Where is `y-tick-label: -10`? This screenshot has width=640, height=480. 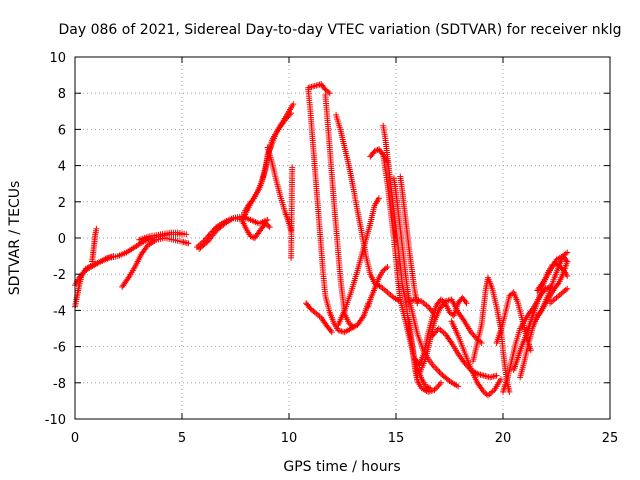
y-tick-label: -10 is located at coordinates (55, 420).